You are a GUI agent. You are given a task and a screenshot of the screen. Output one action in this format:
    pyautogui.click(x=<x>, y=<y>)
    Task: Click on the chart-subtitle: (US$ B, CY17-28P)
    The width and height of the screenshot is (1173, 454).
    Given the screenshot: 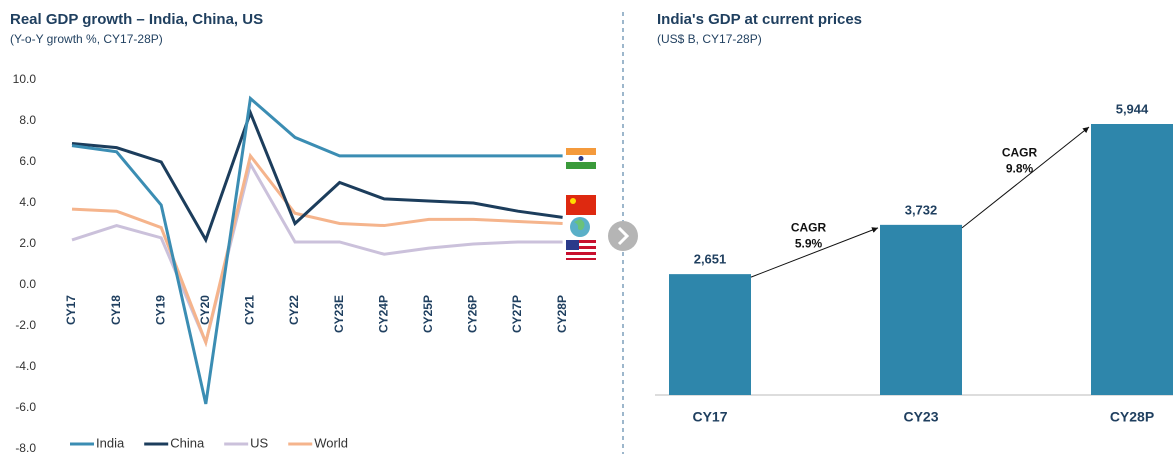 What is the action you would take?
    pyautogui.click(x=709, y=39)
    